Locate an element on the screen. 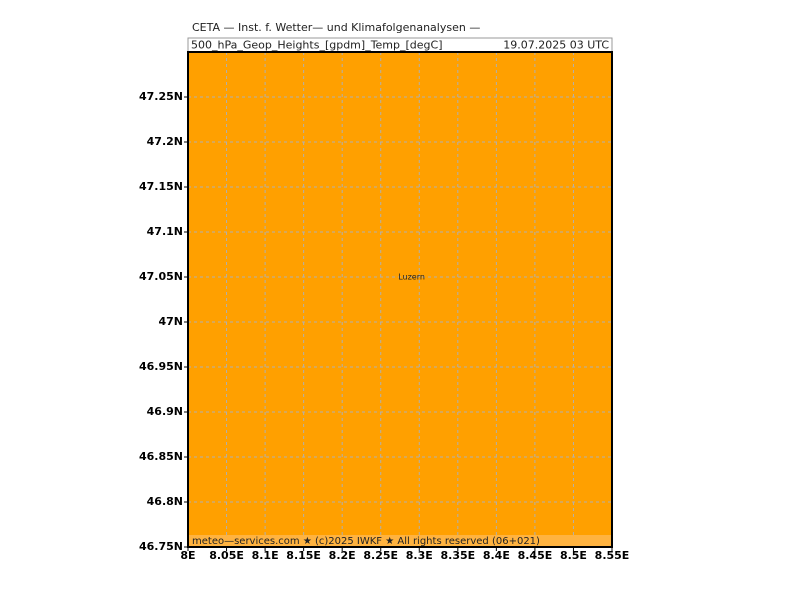  footer-bar is located at coordinates (400, 541).